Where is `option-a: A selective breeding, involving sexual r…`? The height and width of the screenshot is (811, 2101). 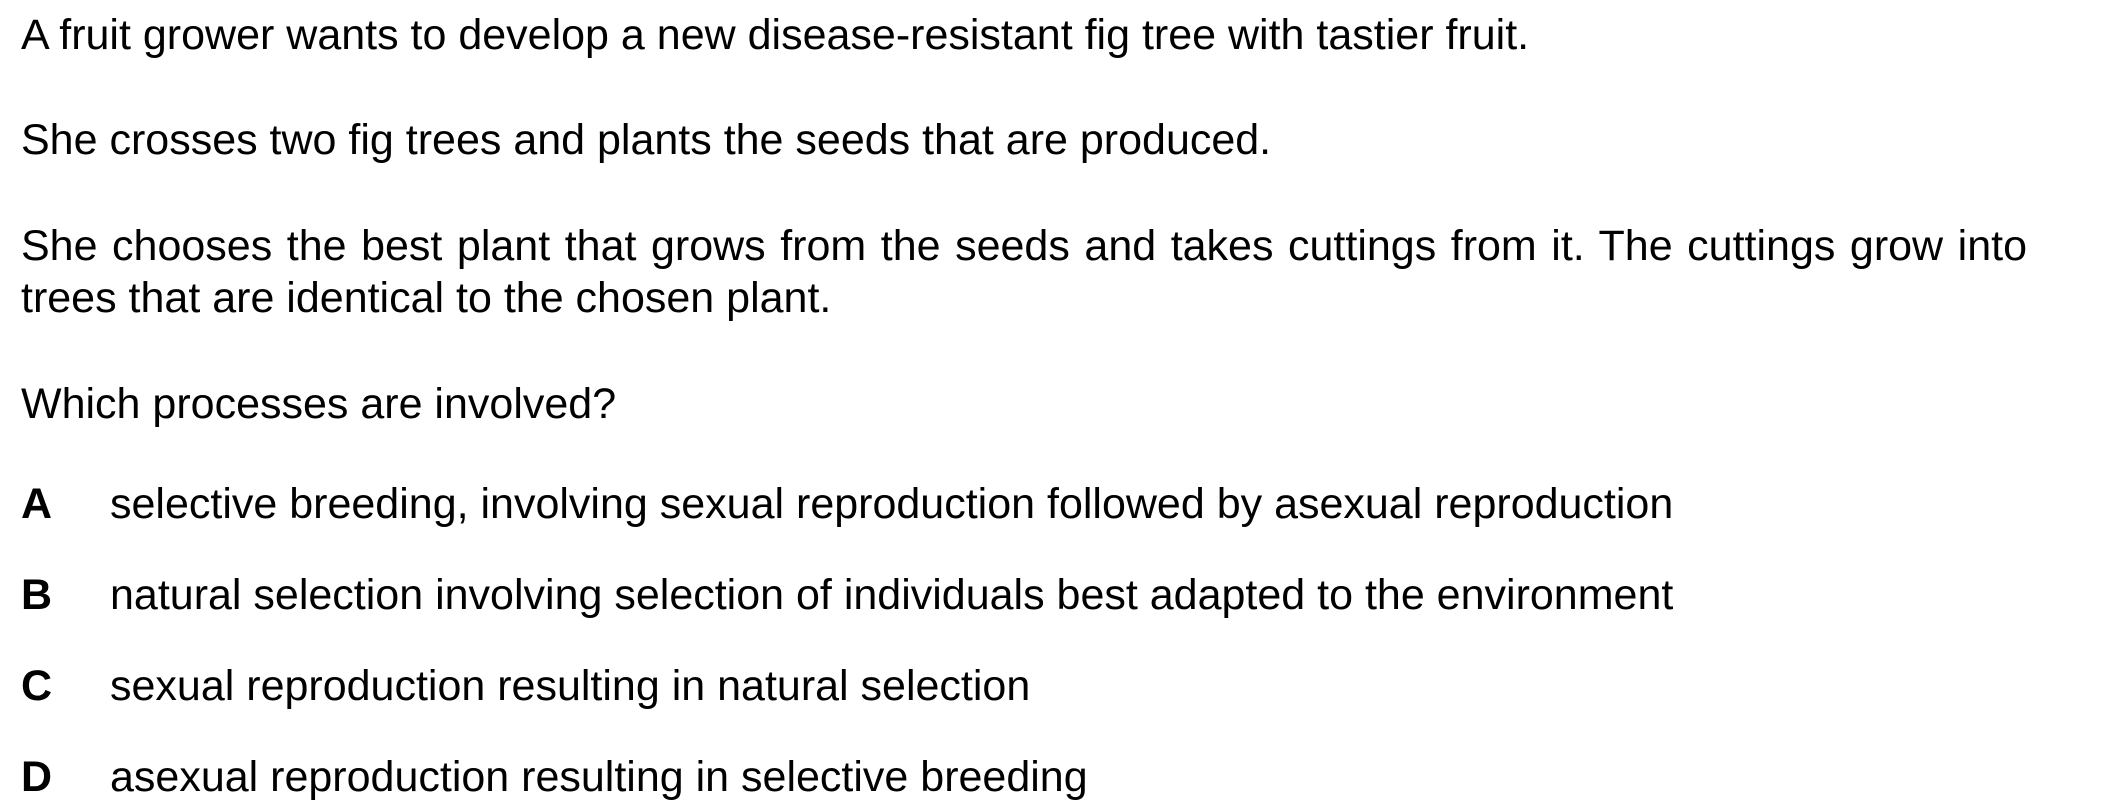 option-a: A selective breeding, involving sexual r… is located at coordinates (847, 504).